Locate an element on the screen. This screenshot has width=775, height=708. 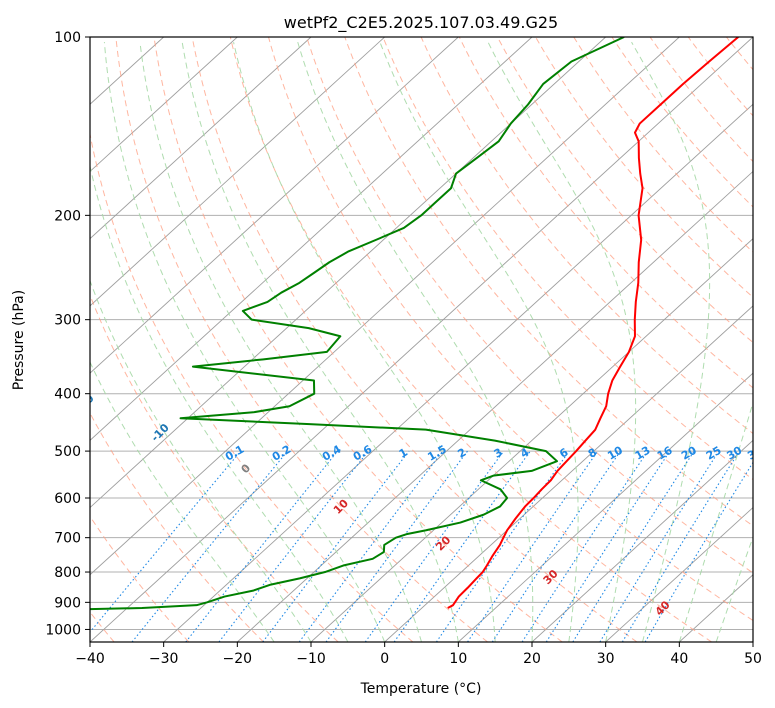
x-axis-label: Temperature (°C) is located at coordinates (421, 689).